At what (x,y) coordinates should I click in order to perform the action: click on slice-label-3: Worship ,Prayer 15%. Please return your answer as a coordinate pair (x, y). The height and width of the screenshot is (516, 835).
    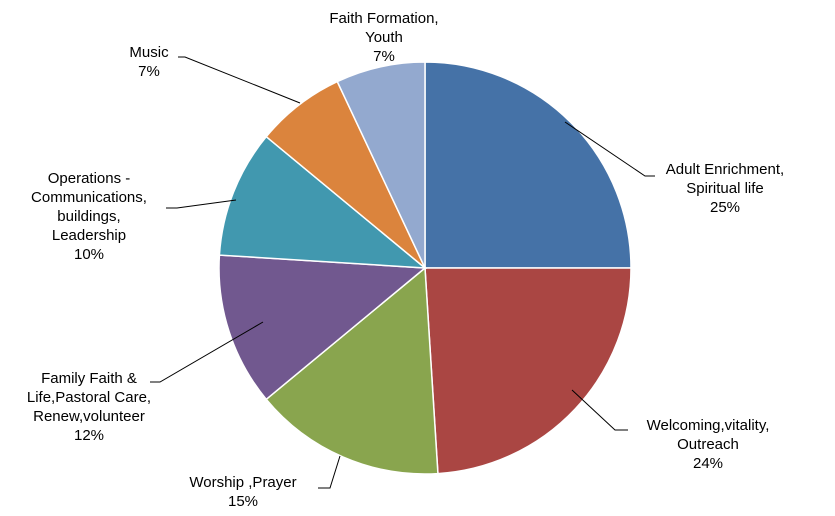
    Looking at the image, I should click on (242, 492).